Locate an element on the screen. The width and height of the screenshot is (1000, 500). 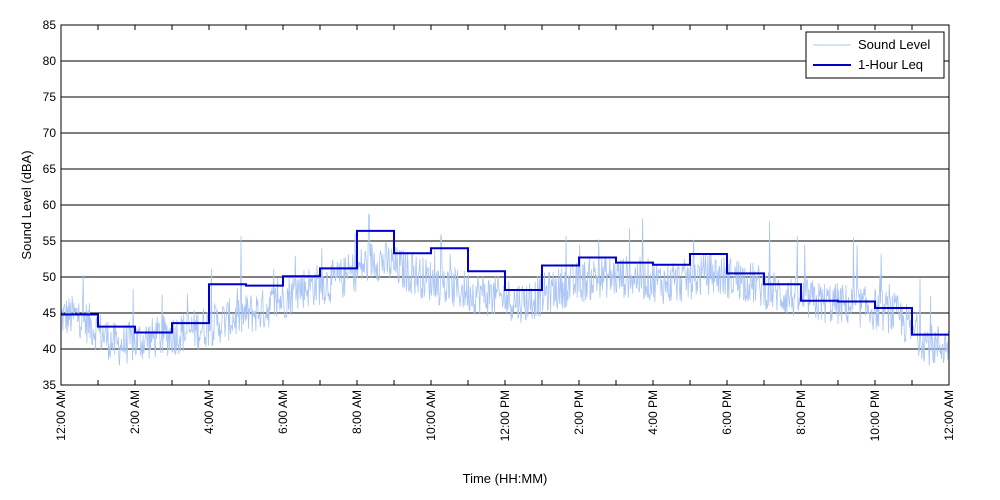
legend: Sound Level 1-Hour Leq is located at coordinates (875, 55).